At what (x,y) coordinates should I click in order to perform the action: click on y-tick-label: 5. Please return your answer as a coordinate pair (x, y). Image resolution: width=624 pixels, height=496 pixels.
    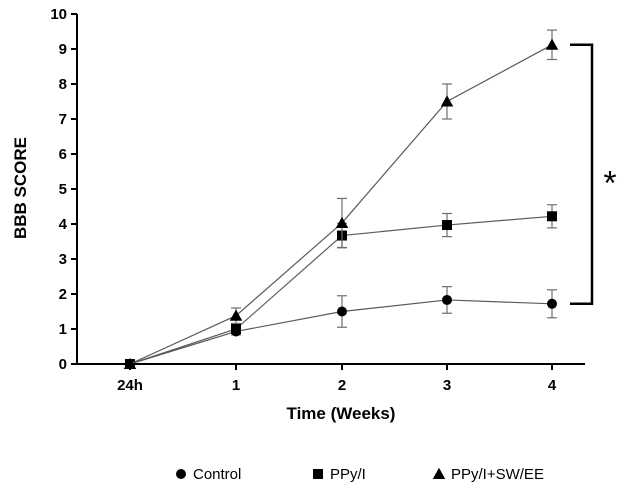
    Looking at the image, I should click on (63, 189).